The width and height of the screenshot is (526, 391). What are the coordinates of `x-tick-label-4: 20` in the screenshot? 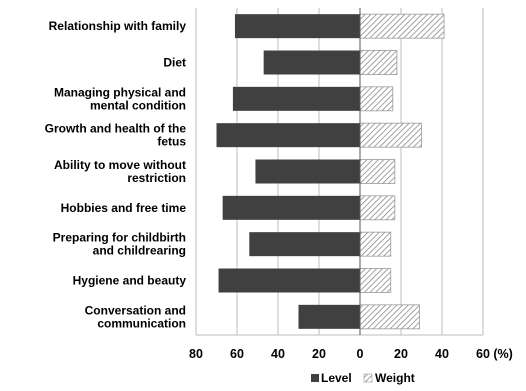 It's located at (319, 354).